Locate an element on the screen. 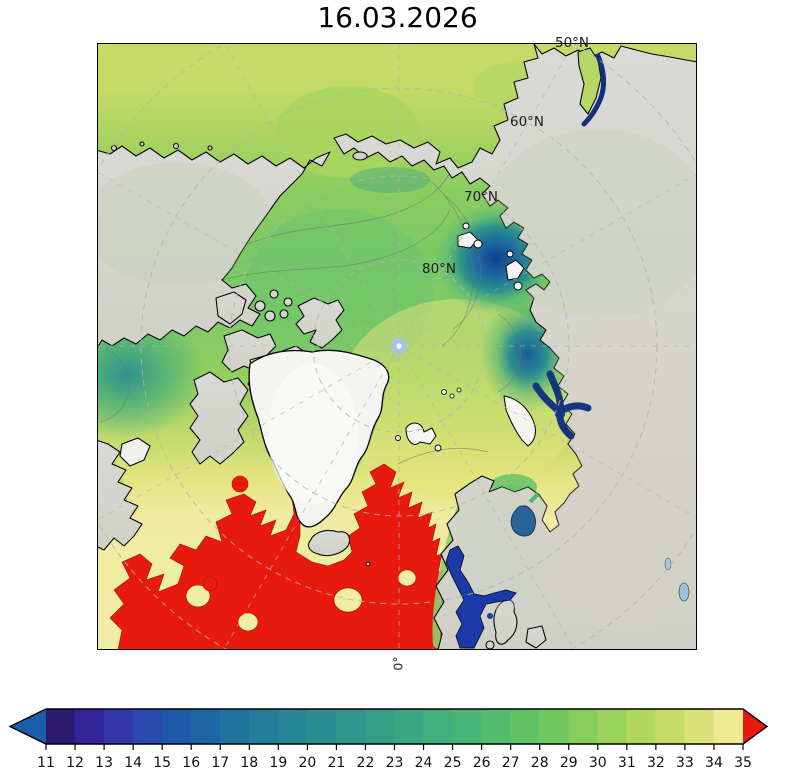  colorbar-tick-label: 22 is located at coordinates (366, 763).